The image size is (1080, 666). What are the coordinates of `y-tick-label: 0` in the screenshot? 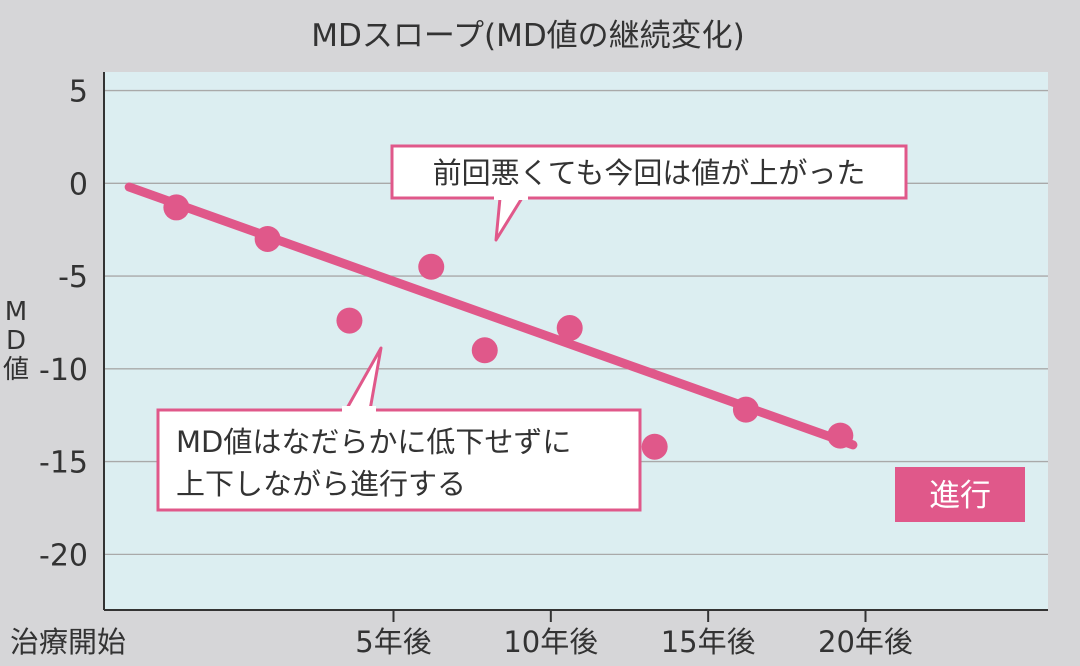 It's located at (78, 184).